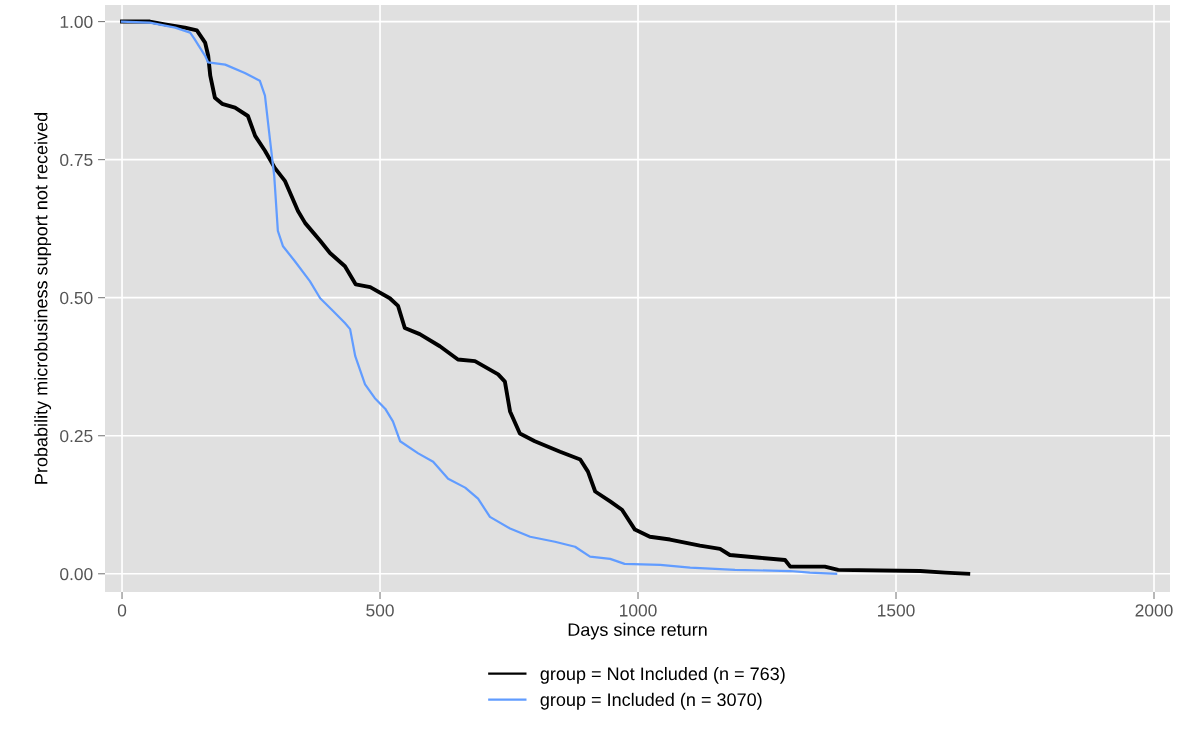 Image resolution: width=1185 pixels, height=746 pixels. What do you see at coordinates (651, 701) in the screenshot?
I see `legend-label: group = Included (n = 3070)` at bounding box center [651, 701].